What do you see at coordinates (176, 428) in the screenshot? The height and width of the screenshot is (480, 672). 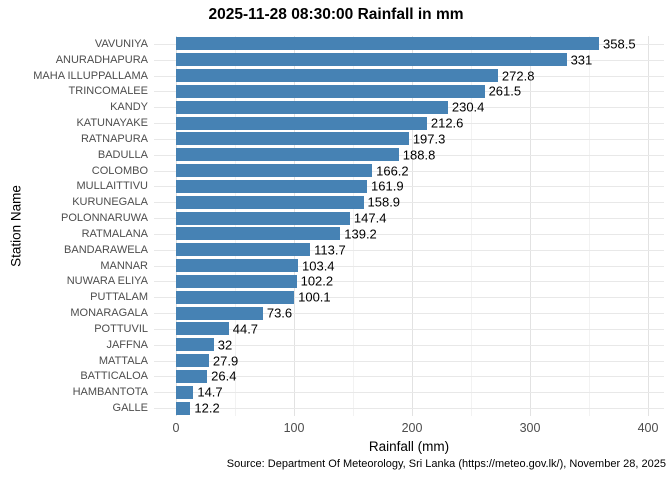 I see `x-tick-label: 0` at bounding box center [176, 428].